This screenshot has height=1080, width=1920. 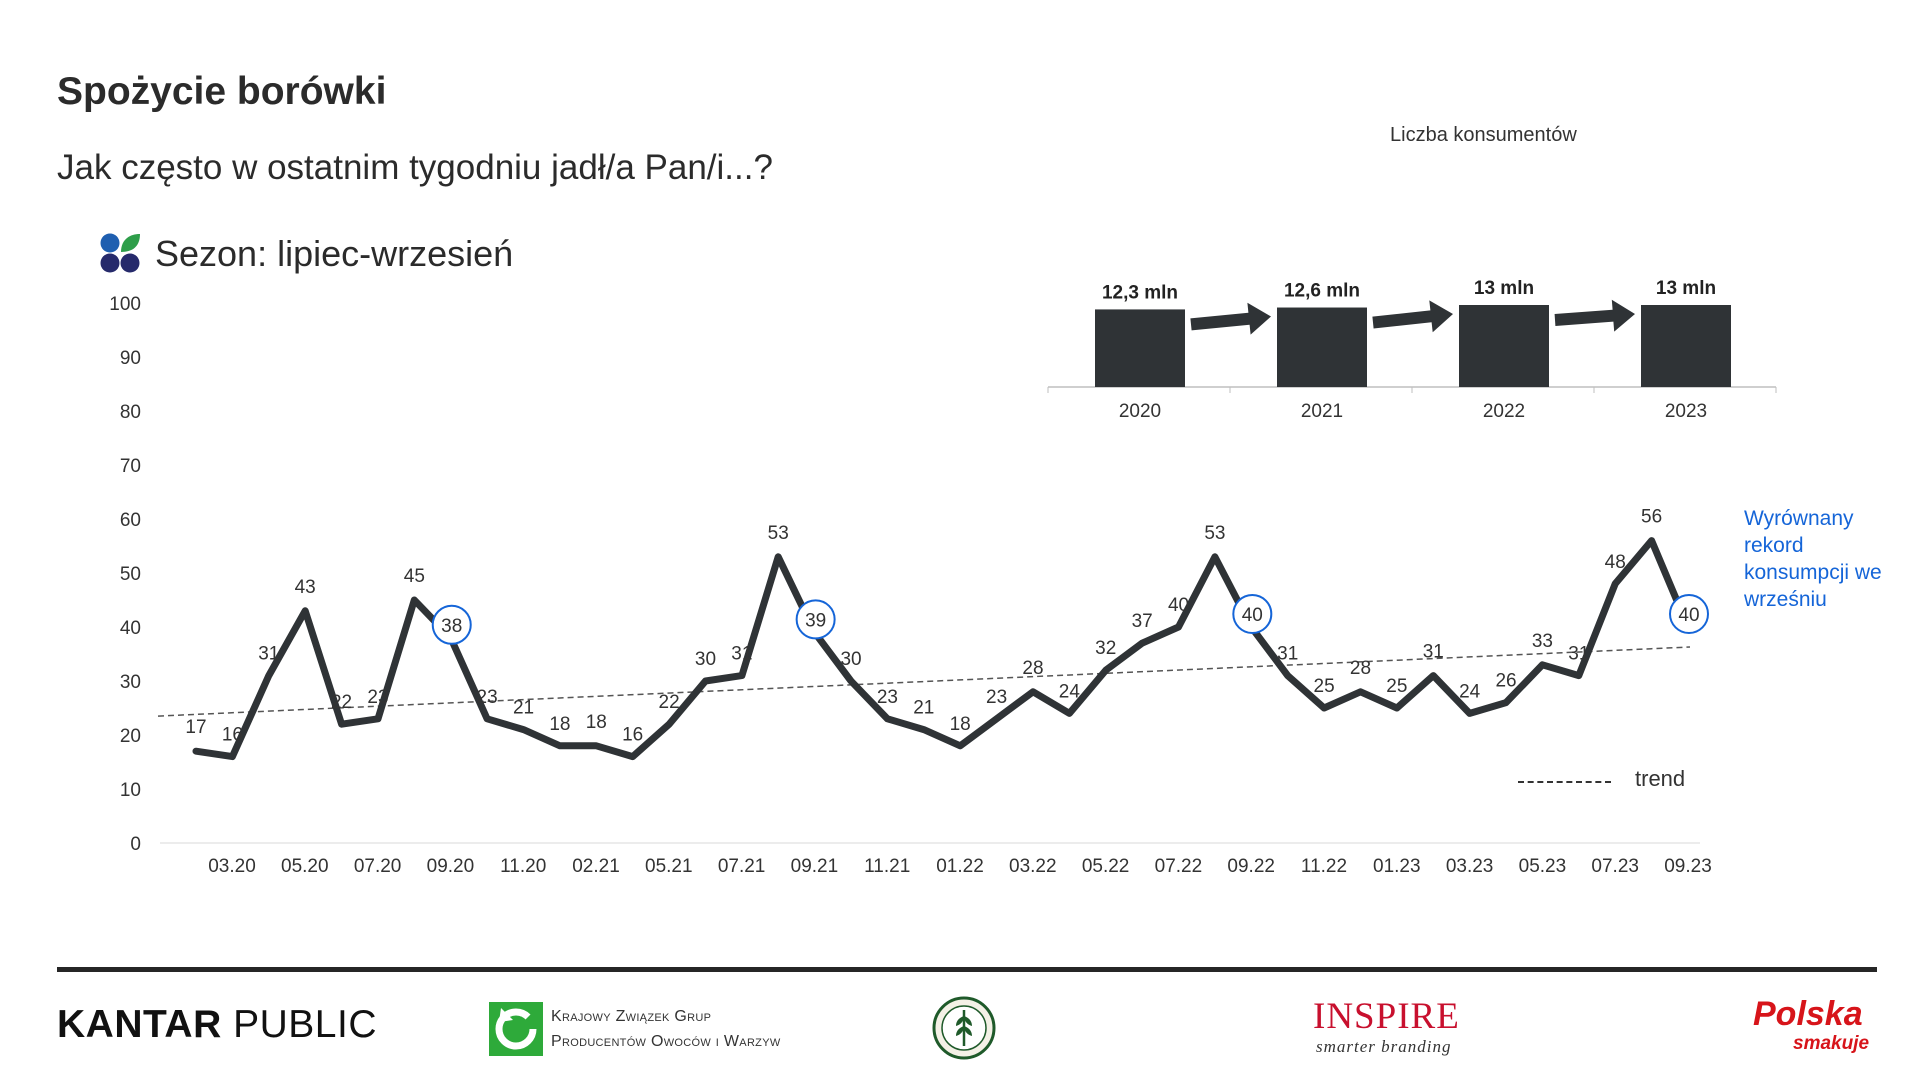 I want to click on kzgp-line-1: Krajowy Związek Grup, so click(x=631, y=1016).